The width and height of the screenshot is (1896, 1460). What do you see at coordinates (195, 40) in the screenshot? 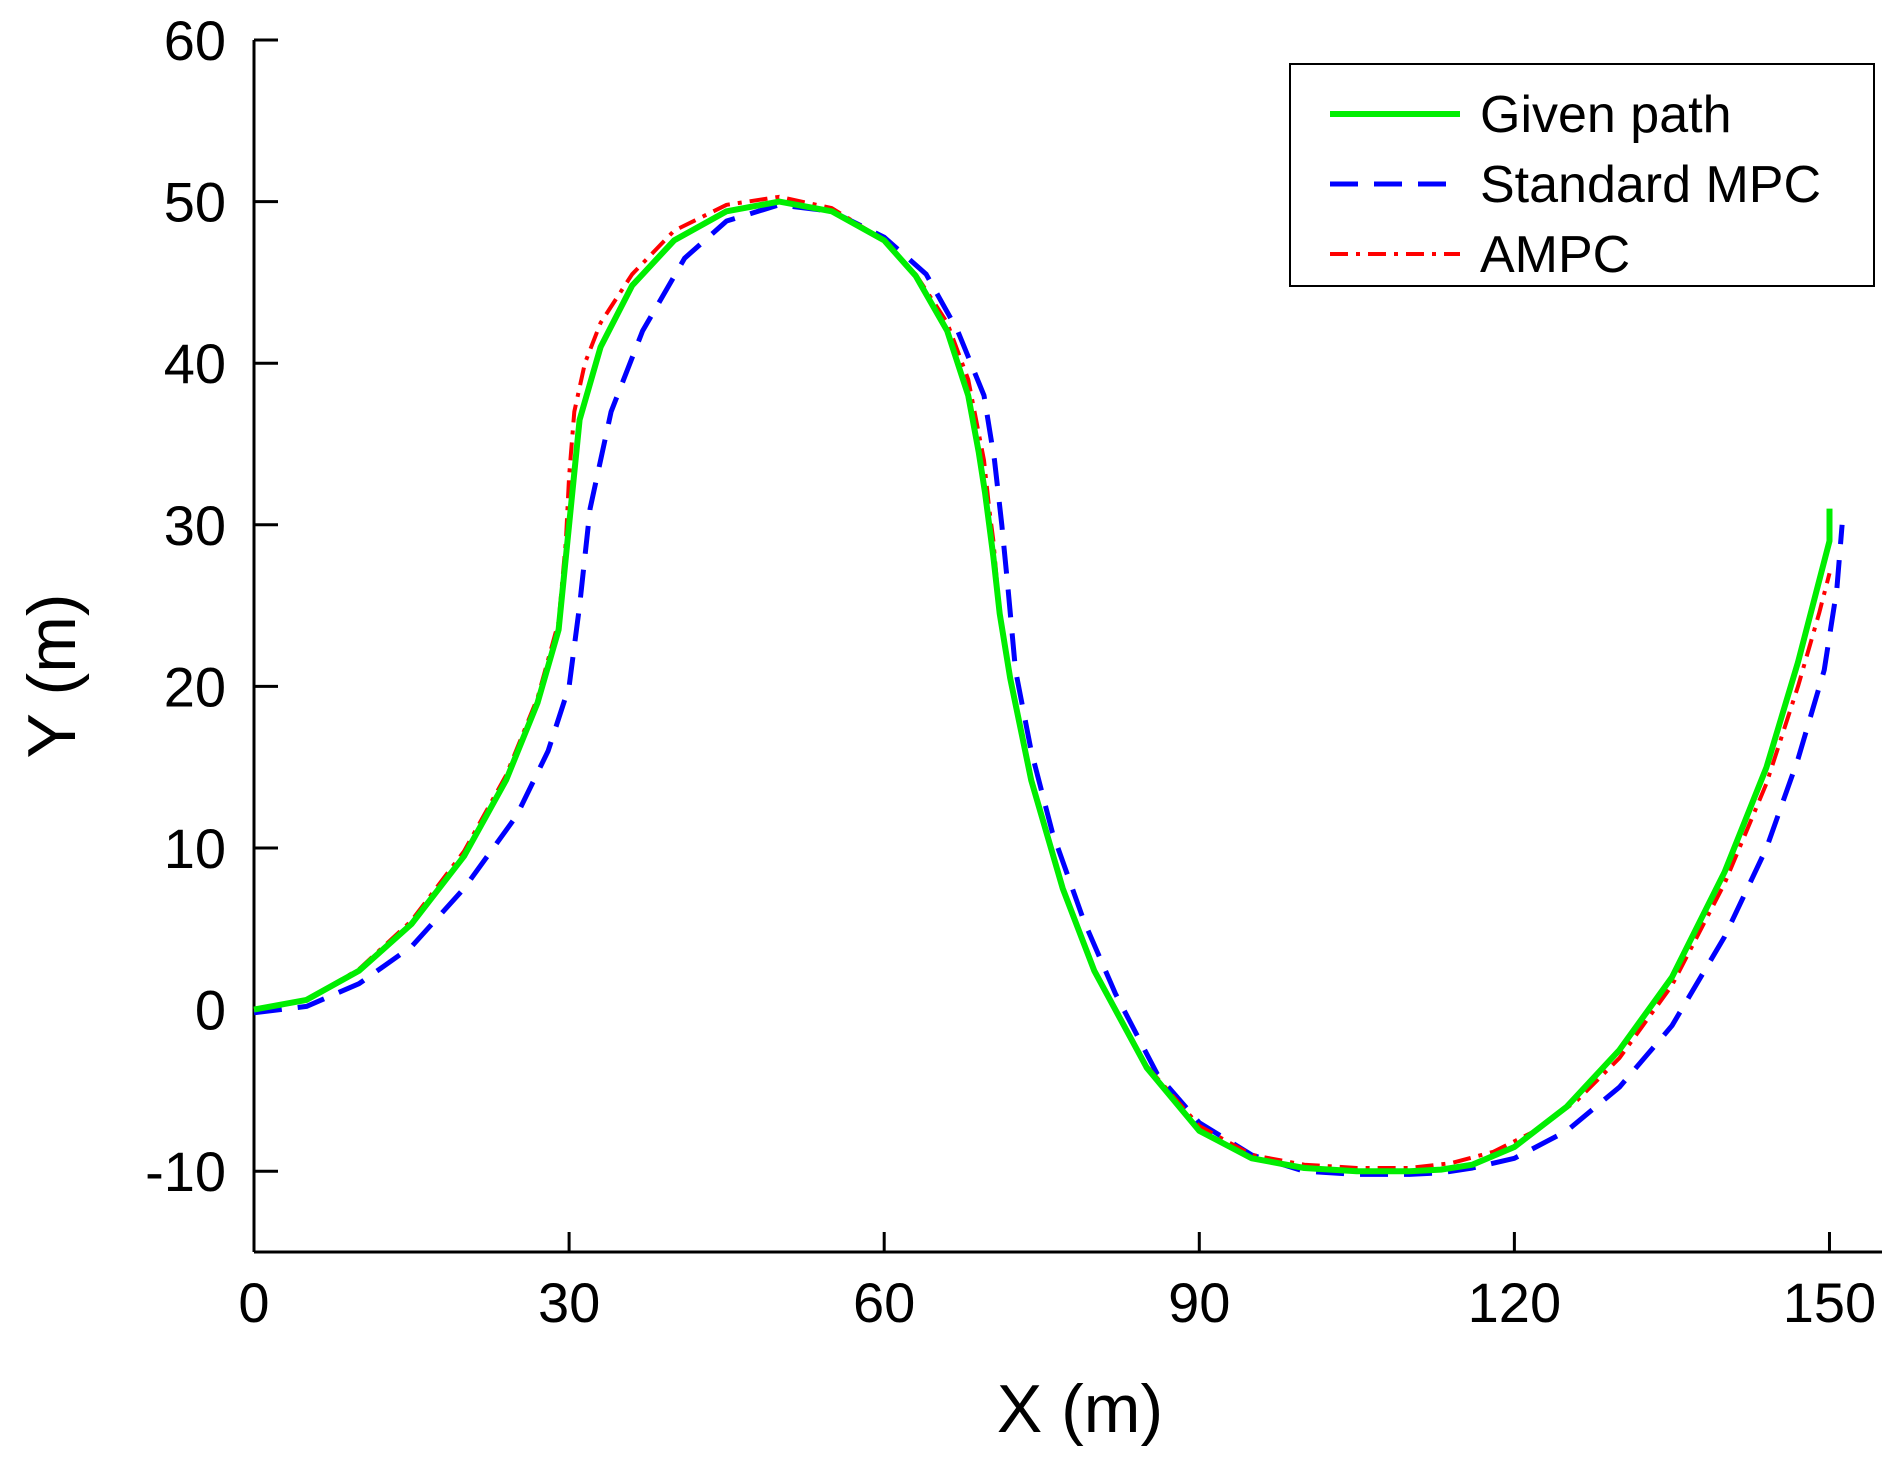
I see `y-tick-label: 60` at bounding box center [195, 40].